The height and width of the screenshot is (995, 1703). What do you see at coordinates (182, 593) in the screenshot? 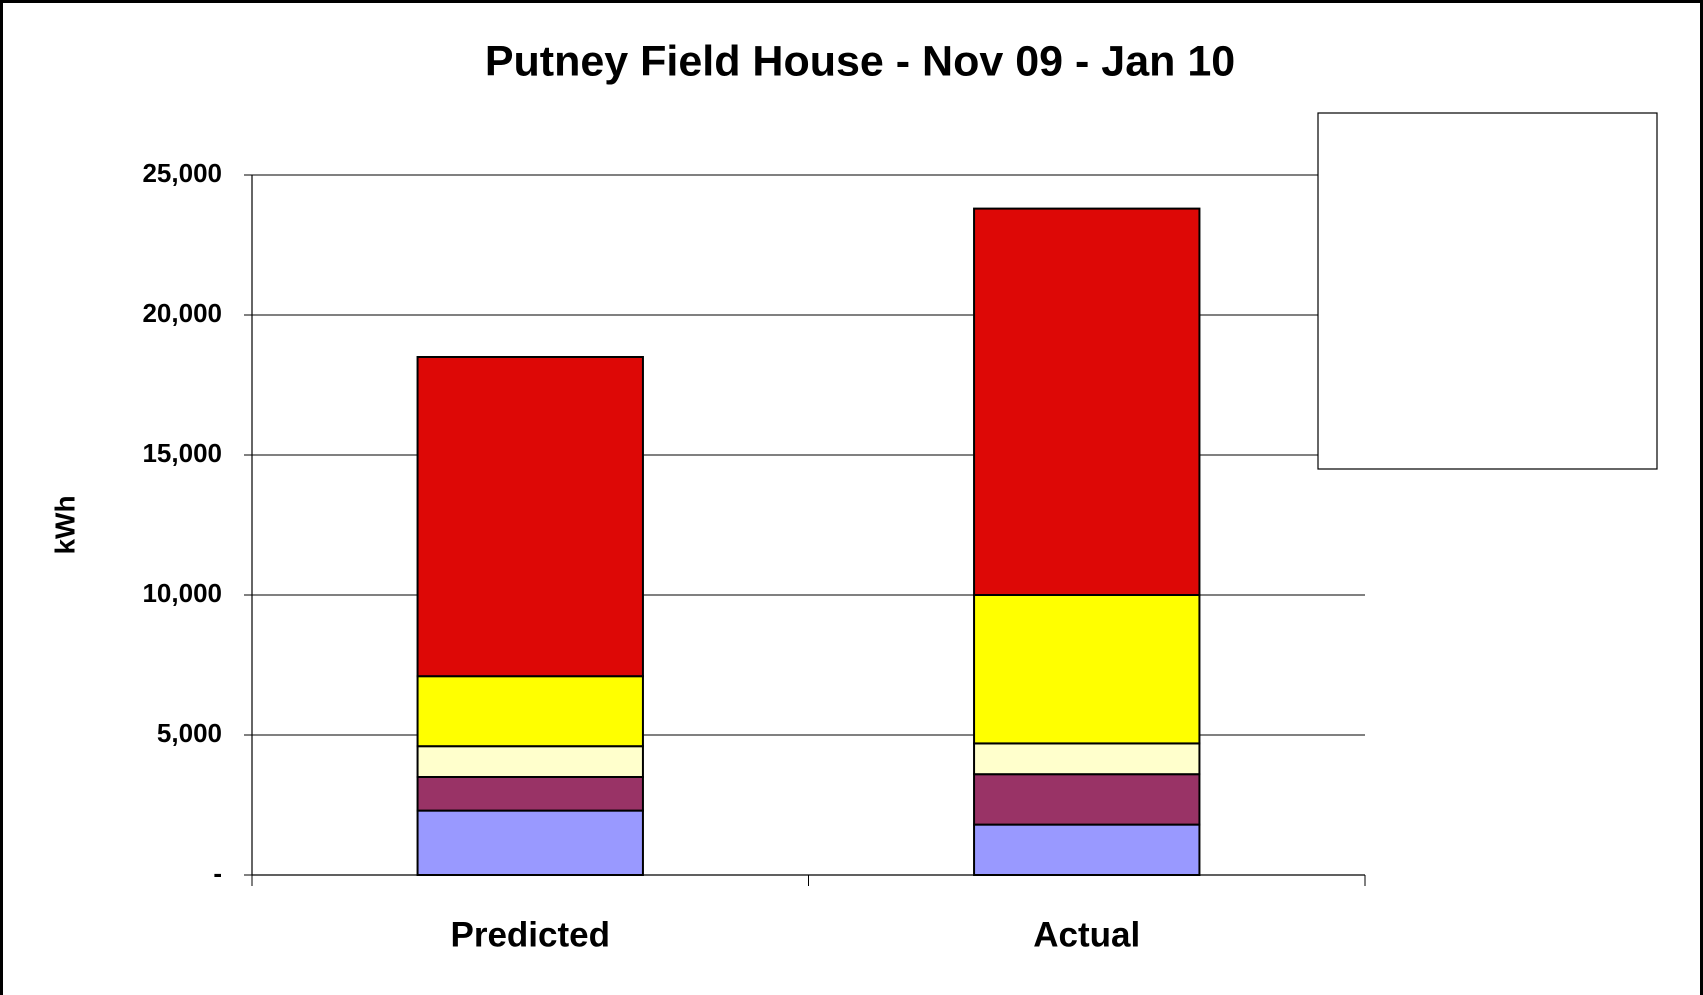
I see `y-tick-label: 10,000` at bounding box center [182, 593].